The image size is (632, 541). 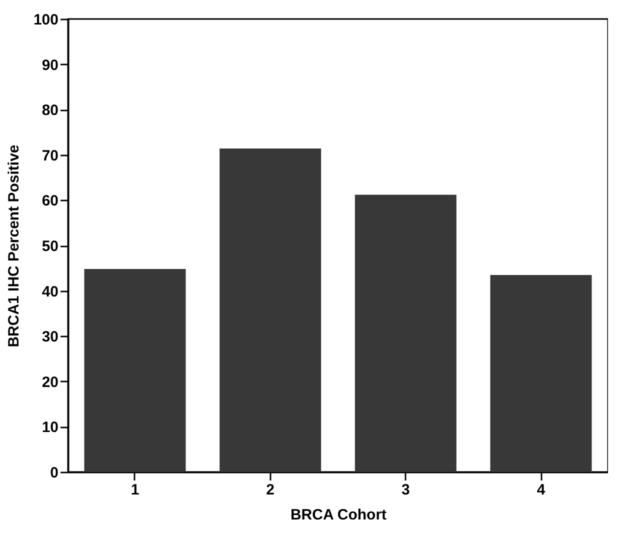 What do you see at coordinates (135, 490) in the screenshot?
I see `x-tick-label: 1` at bounding box center [135, 490].